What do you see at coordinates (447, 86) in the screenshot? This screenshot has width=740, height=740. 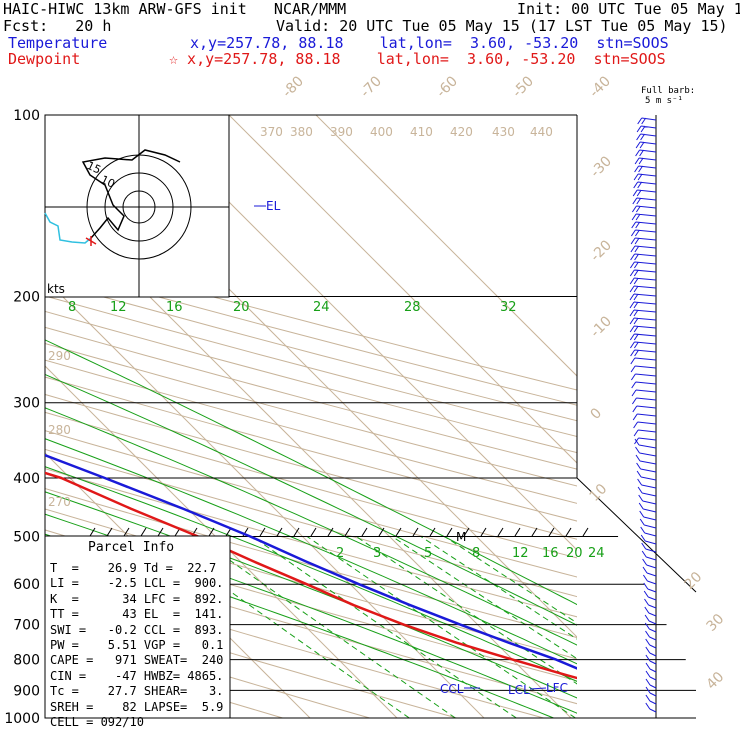 I see `isotherm-label: -60` at bounding box center [447, 86].